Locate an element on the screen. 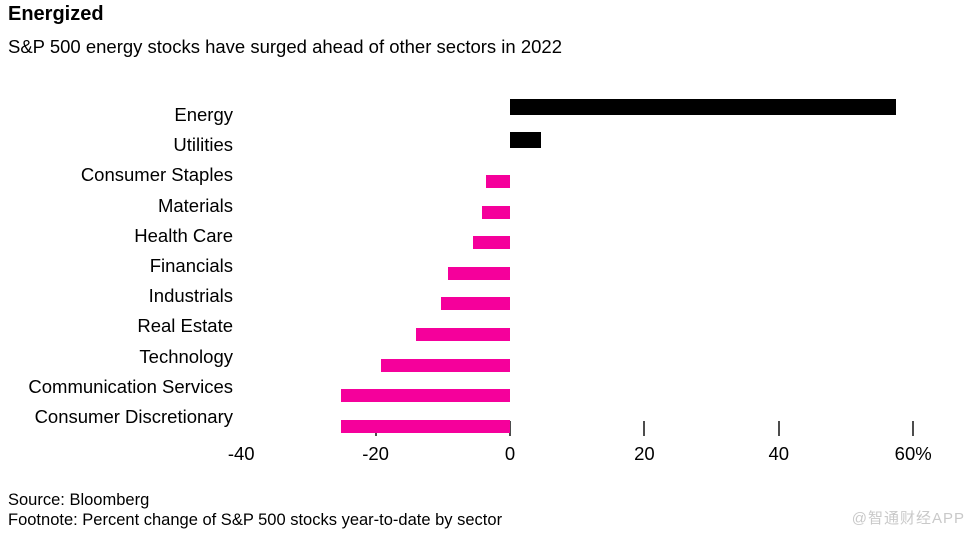 The width and height of the screenshot is (975, 539). x-axis-tick-label: 0 is located at coordinates (510, 453).